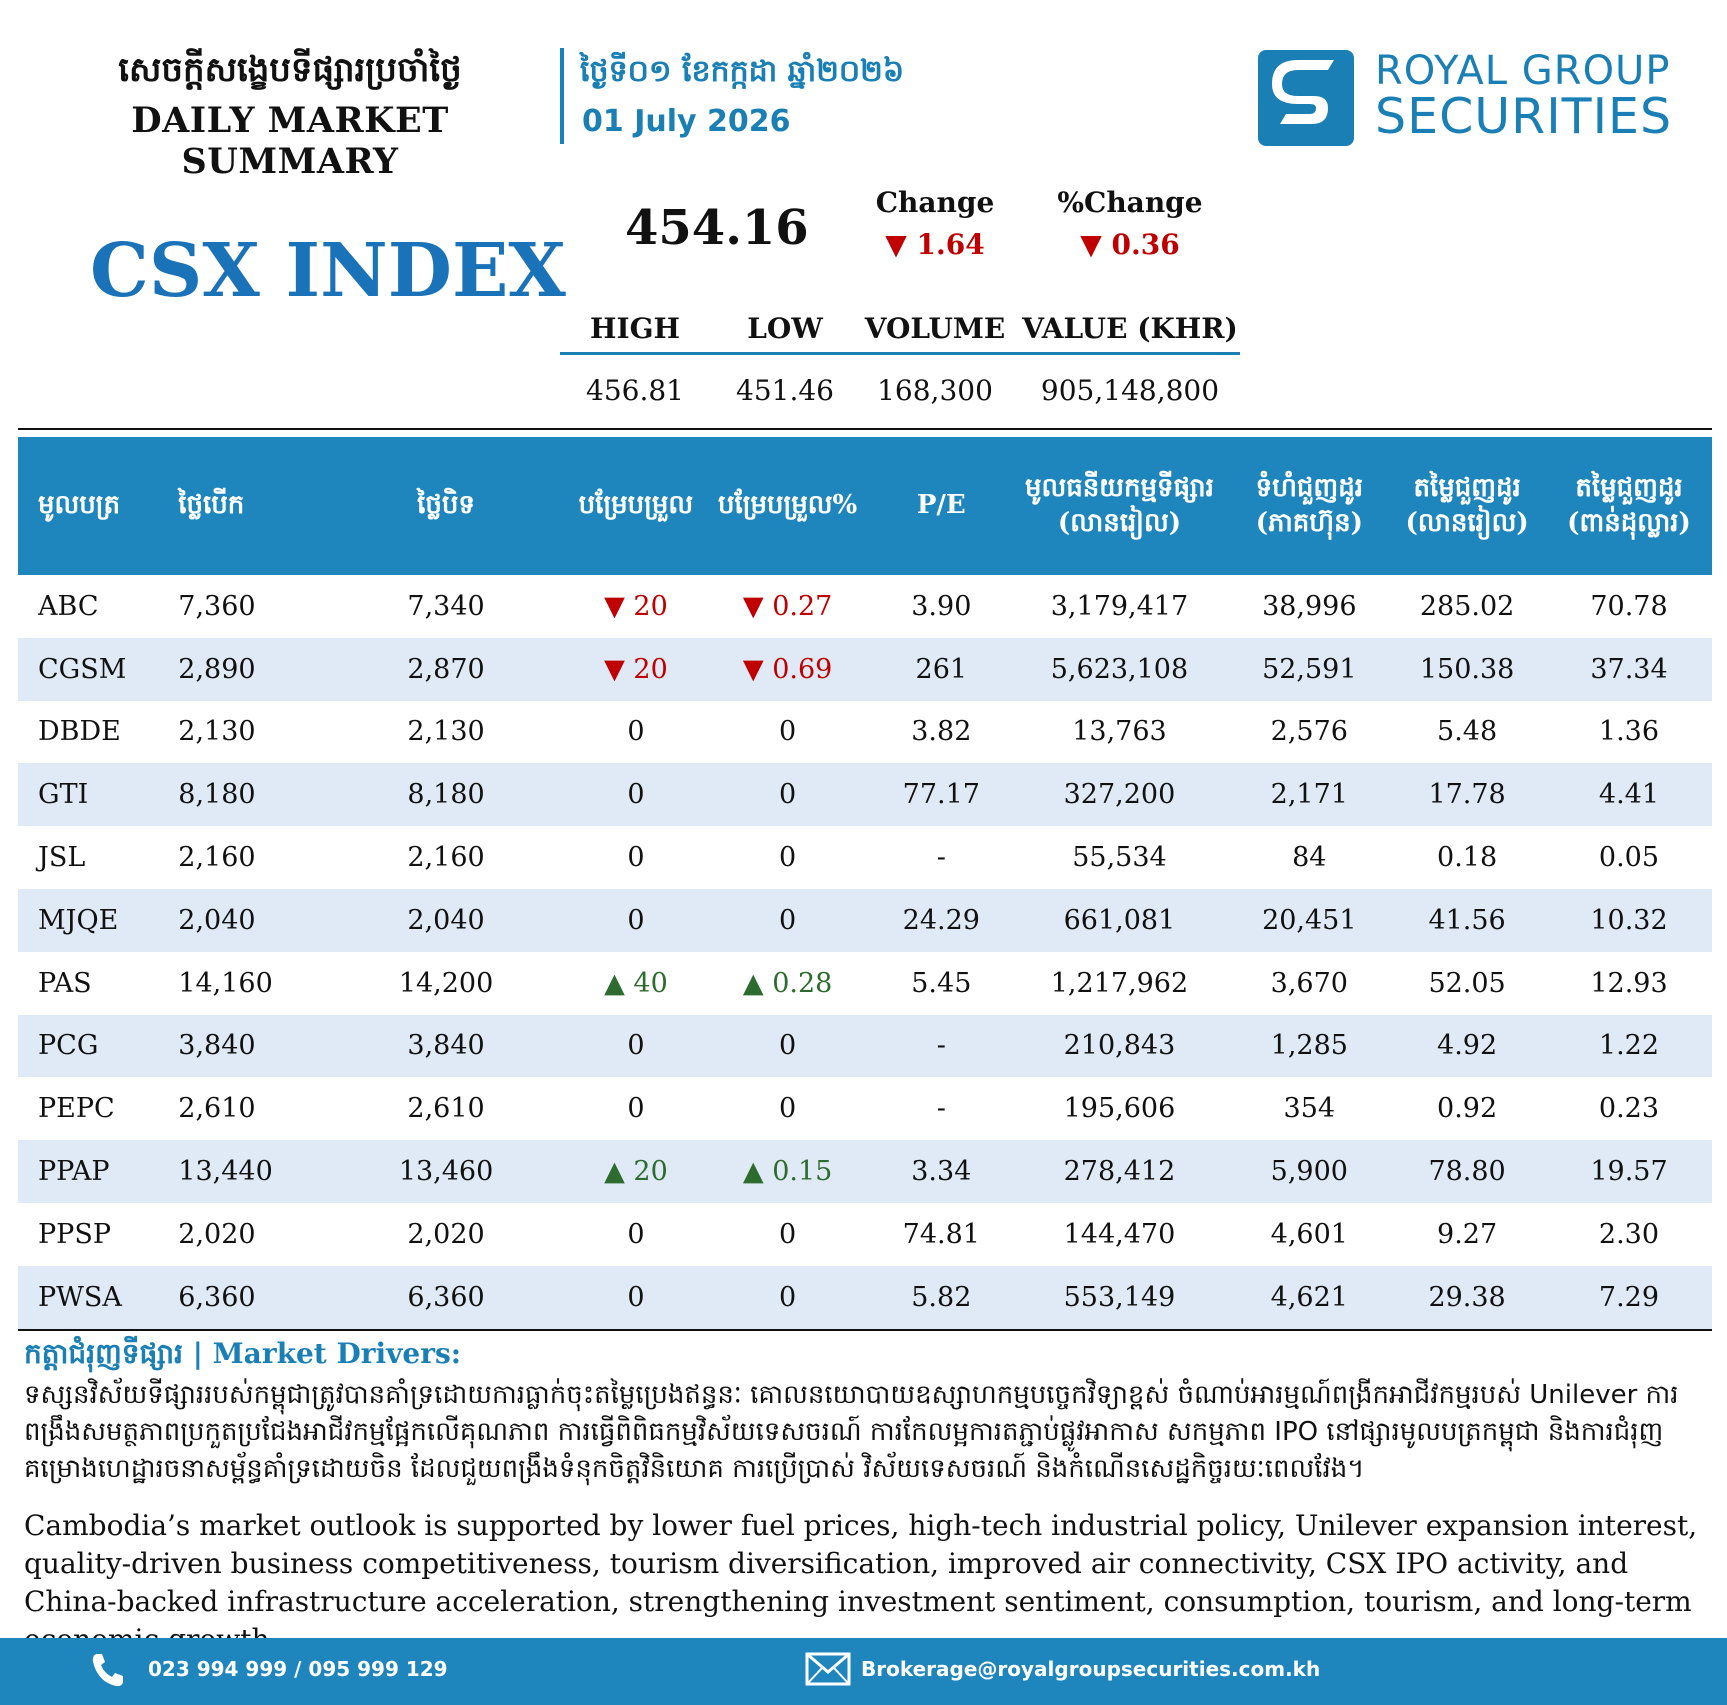 This screenshot has height=1705, width=1727. Describe the element at coordinates (1309, 506) in the screenshot. I see `col-header-volume: ទំហំជួញដូរ (ភាគហ៊ុន)` at that location.